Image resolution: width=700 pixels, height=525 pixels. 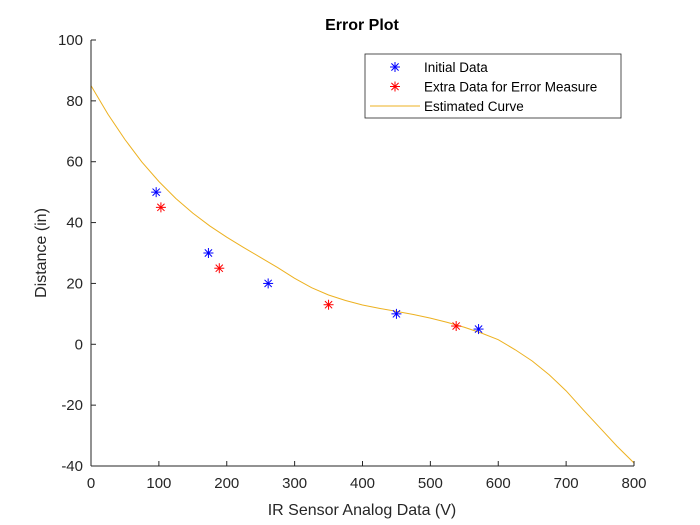 What do you see at coordinates (498, 483) in the screenshot?
I see `x-tick-label: 600` at bounding box center [498, 483].